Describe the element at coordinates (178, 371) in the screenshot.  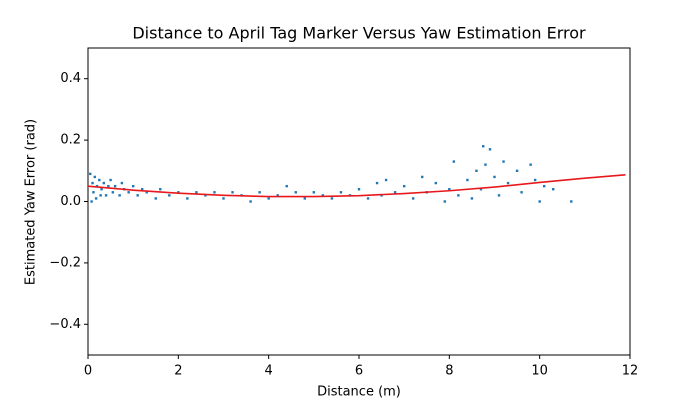
I see `x-tick-label: 2` at that location.